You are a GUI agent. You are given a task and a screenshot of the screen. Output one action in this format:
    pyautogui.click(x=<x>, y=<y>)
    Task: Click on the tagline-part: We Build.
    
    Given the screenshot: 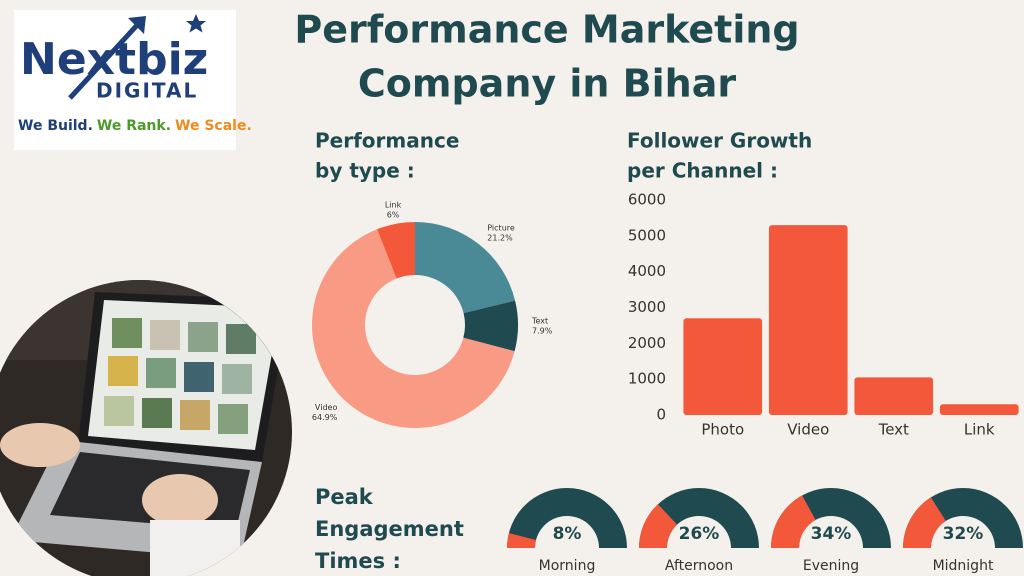 What is the action you would take?
    pyautogui.click(x=55, y=126)
    